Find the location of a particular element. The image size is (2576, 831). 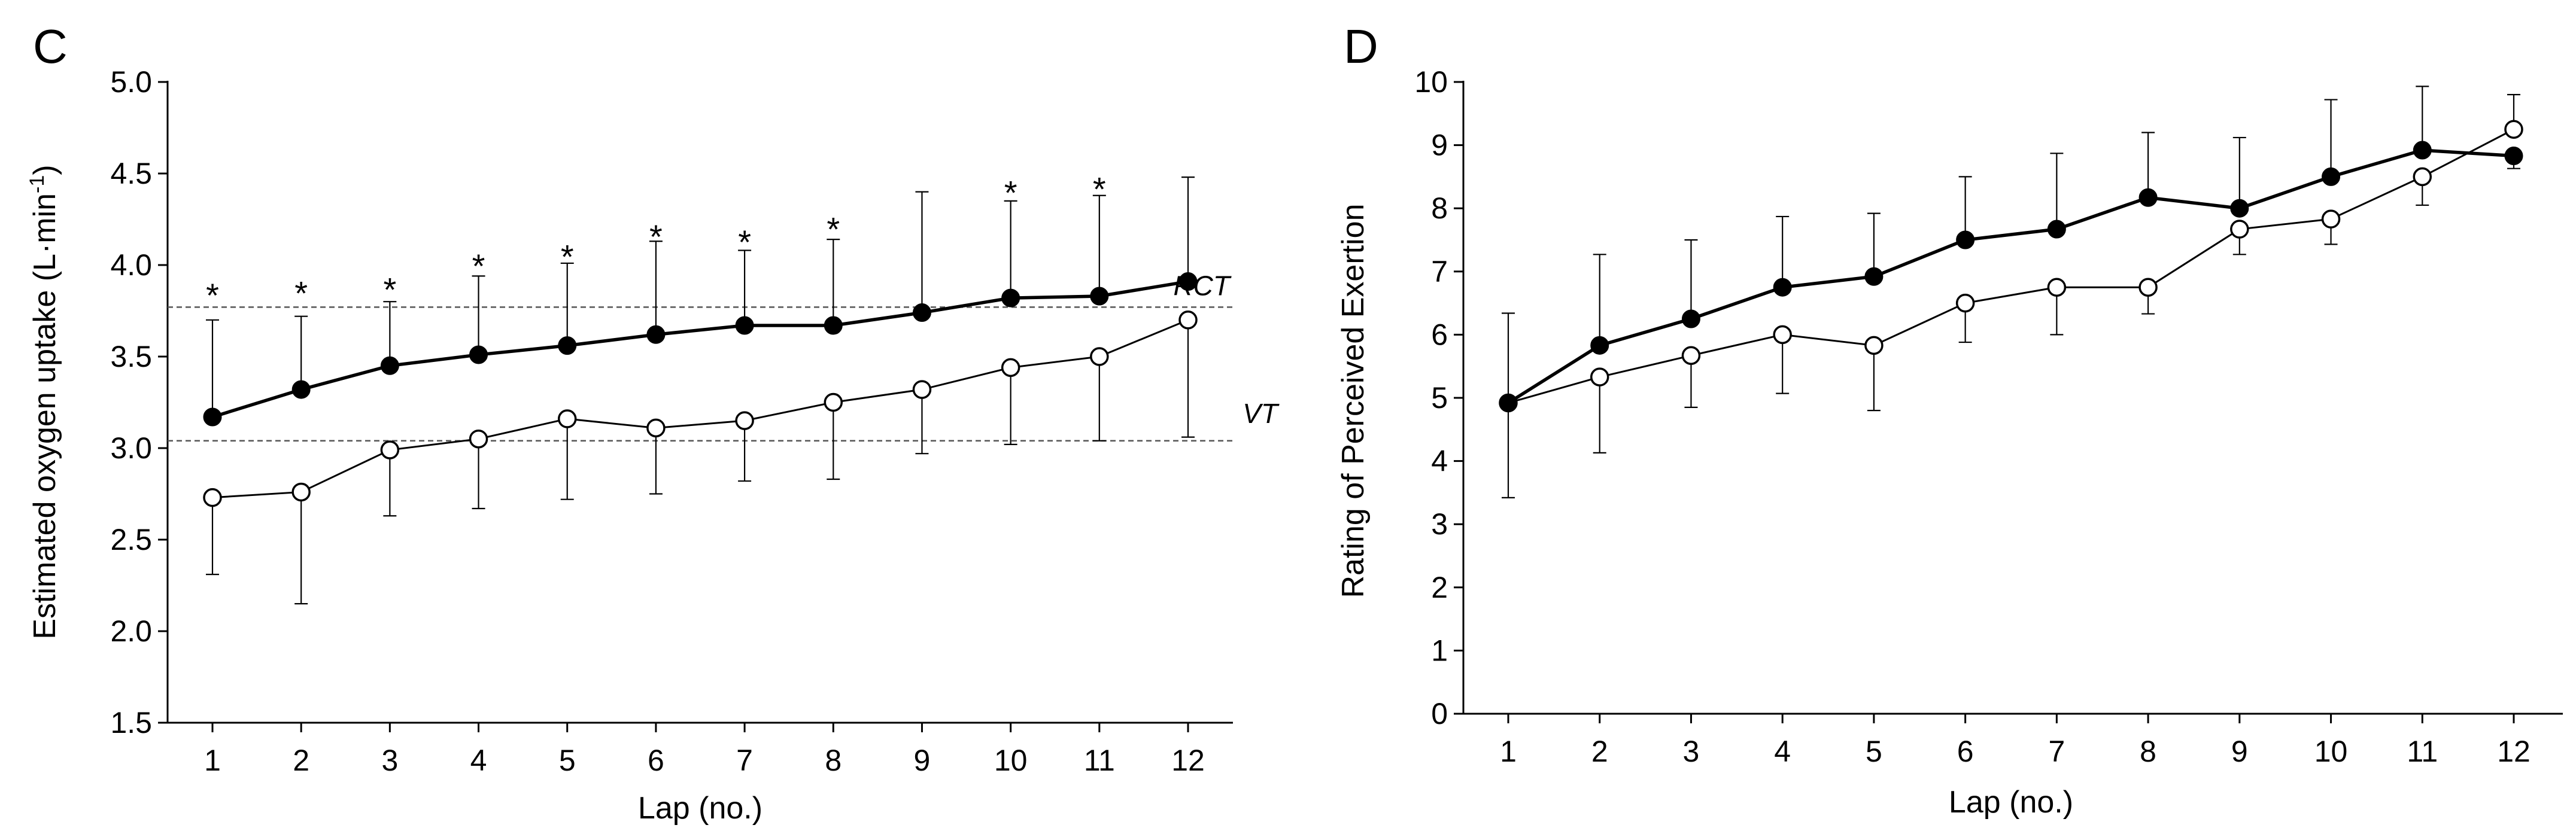

y-tick-label: 9 is located at coordinates (1439, 145).